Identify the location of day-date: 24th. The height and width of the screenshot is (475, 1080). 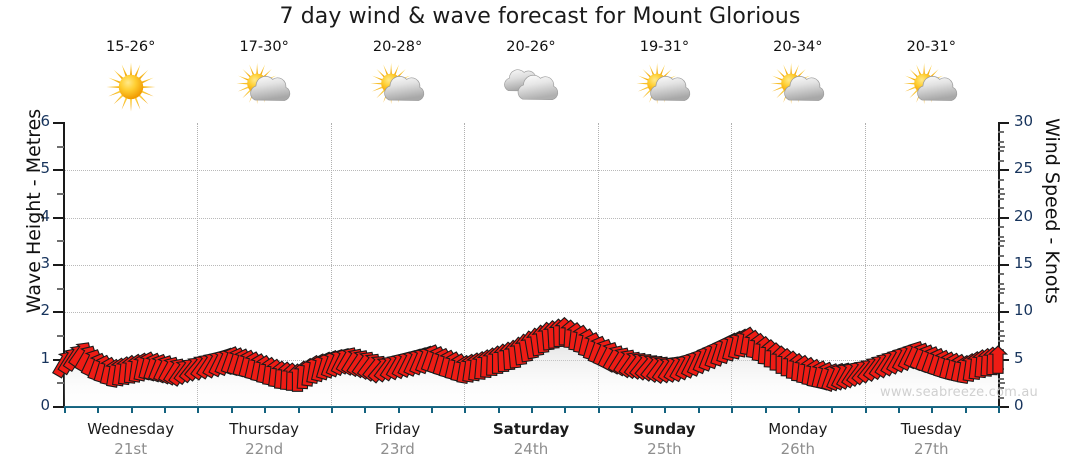
(531, 449).